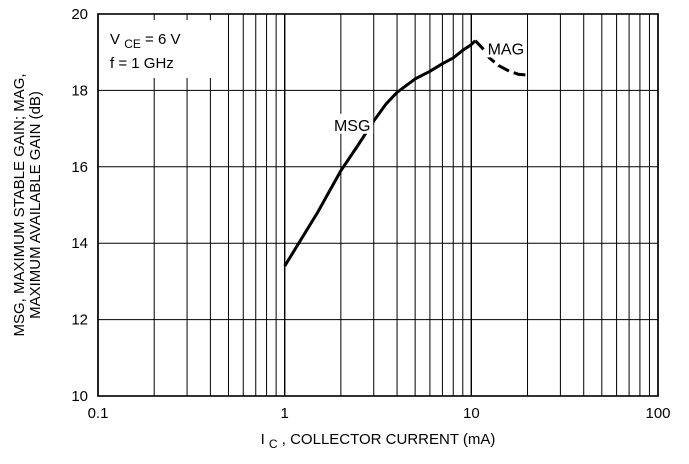  Describe the element at coordinates (380, 153) in the screenshot. I see `series-line-msg` at that location.